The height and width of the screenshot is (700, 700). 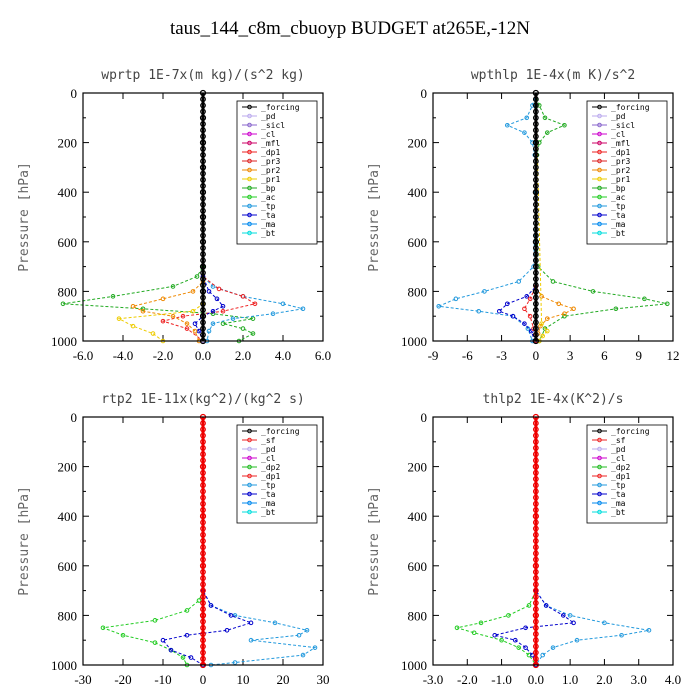 What do you see at coordinates (418, 516) in the screenshot?
I see `y-tick-label: 400` at bounding box center [418, 516].